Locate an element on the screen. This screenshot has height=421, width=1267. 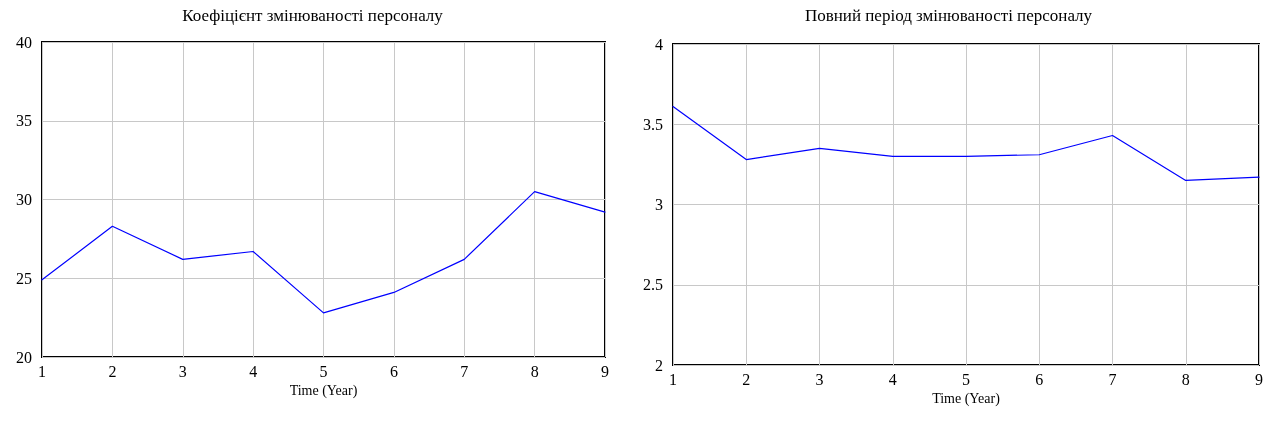
y-tick-label: 4 is located at coordinates (659, 44).